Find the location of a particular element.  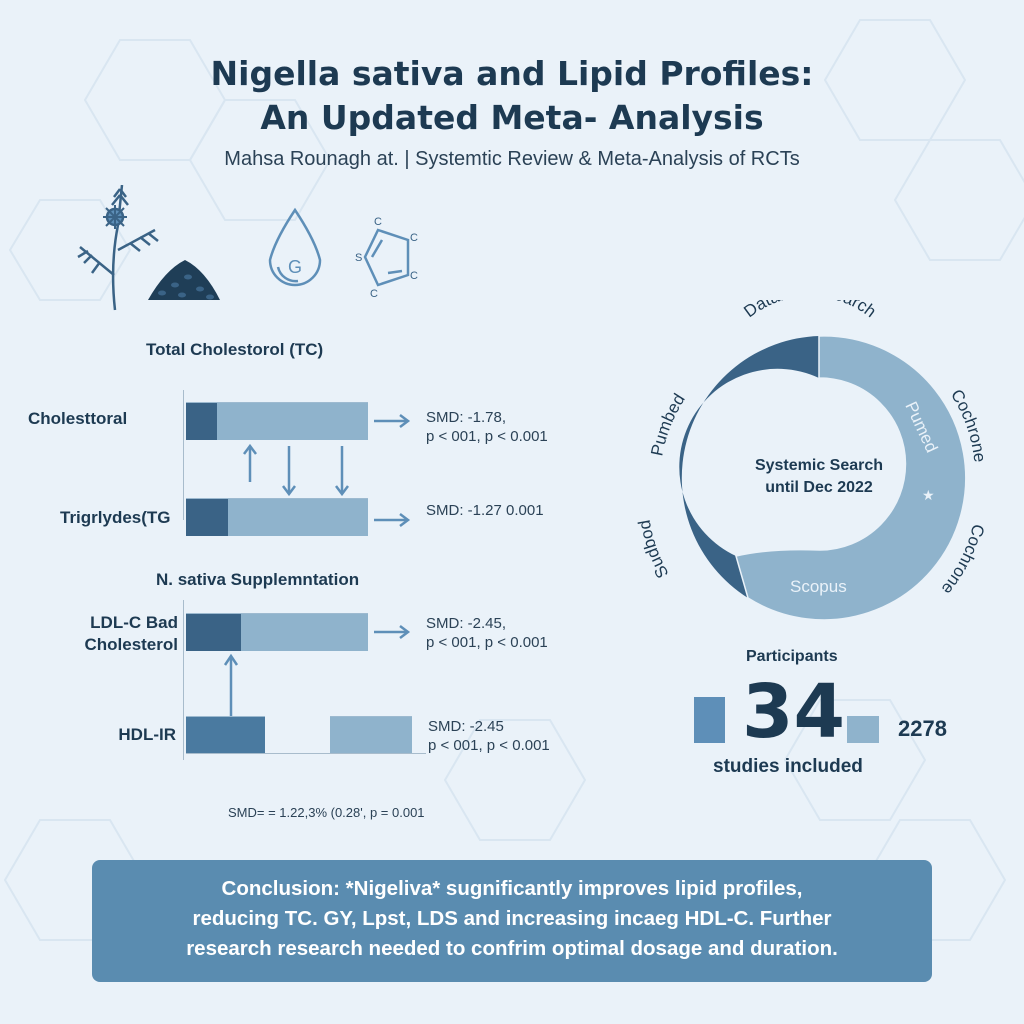

participants-label: Participants is located at coordinates (792, 656).